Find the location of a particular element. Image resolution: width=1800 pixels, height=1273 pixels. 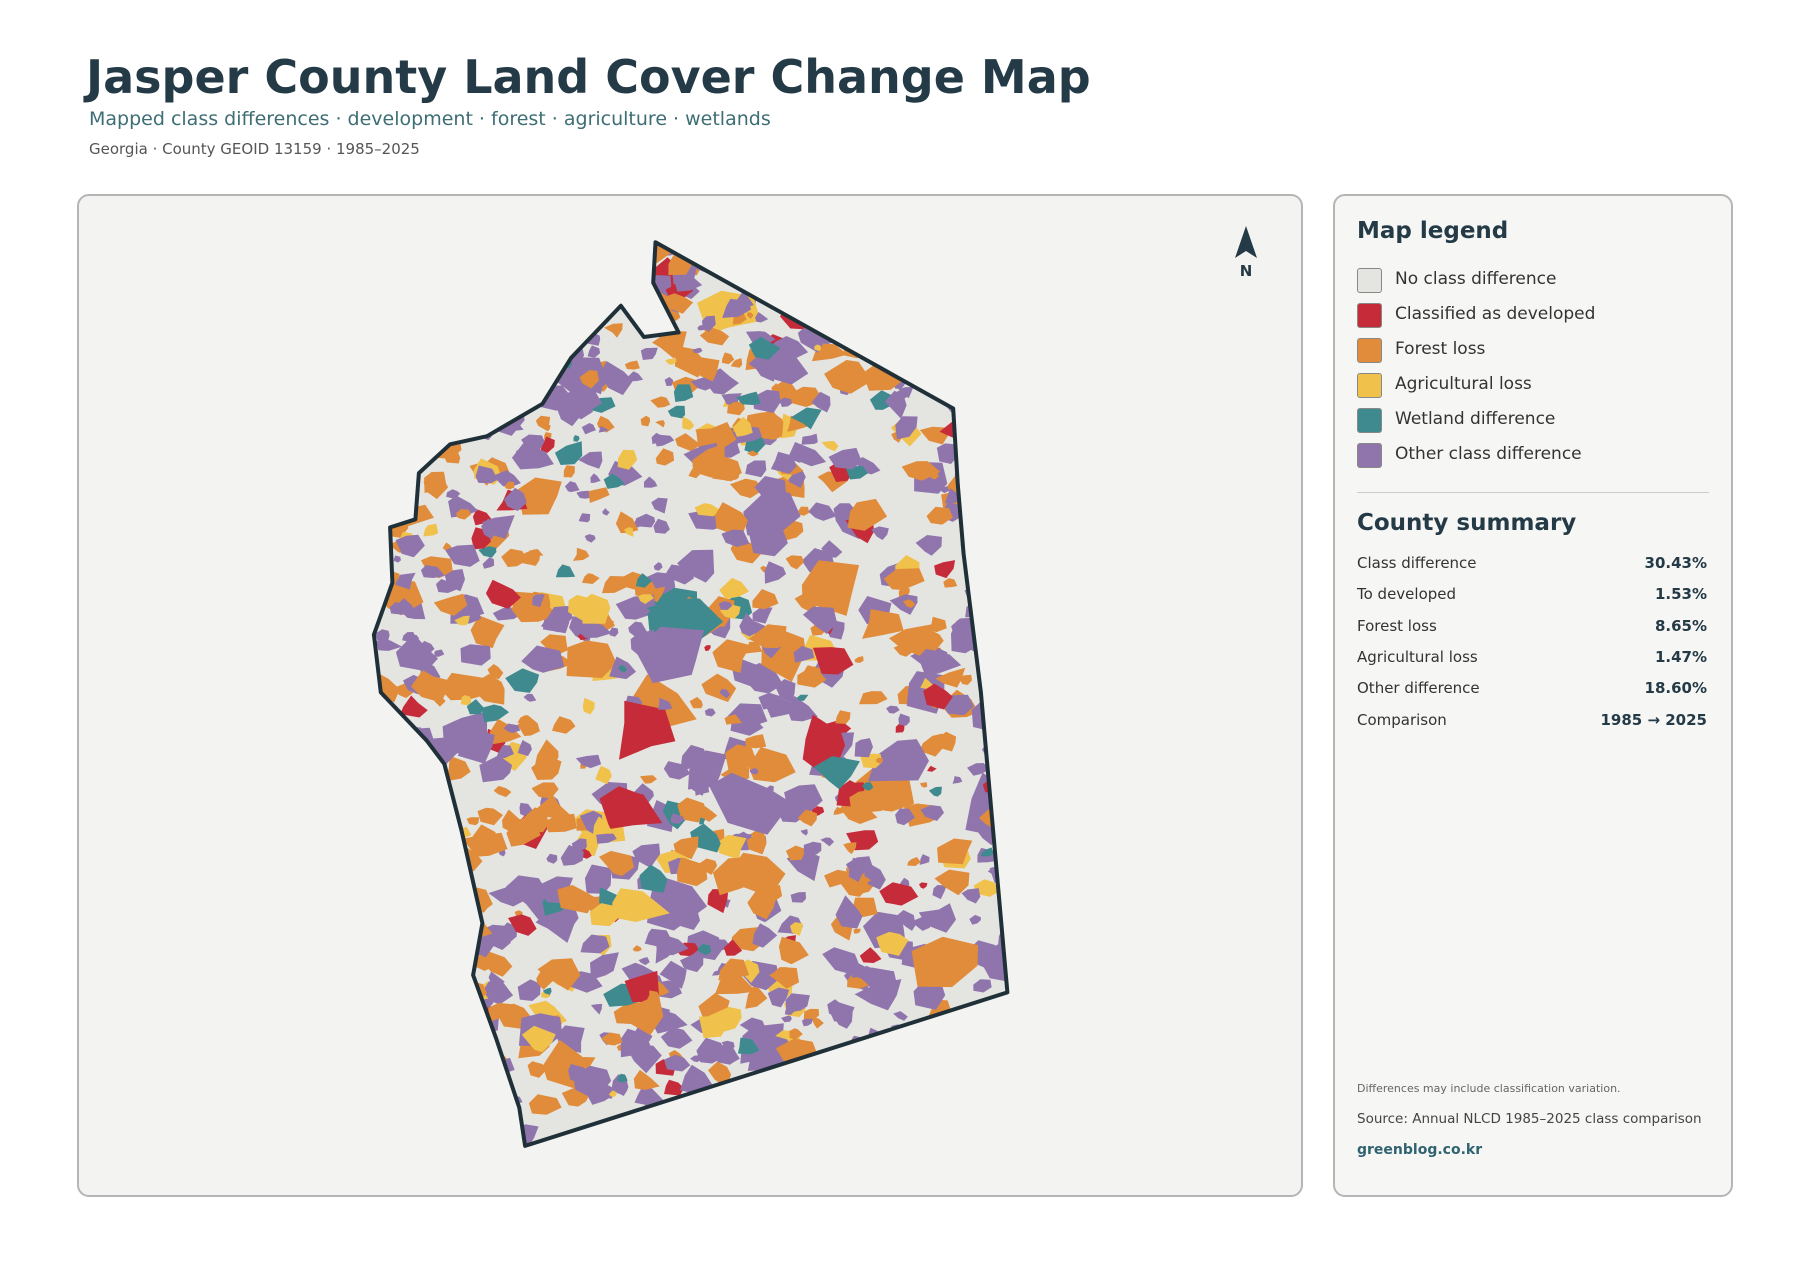

summary-label: Other difference is located at coordinates (1418, 688).